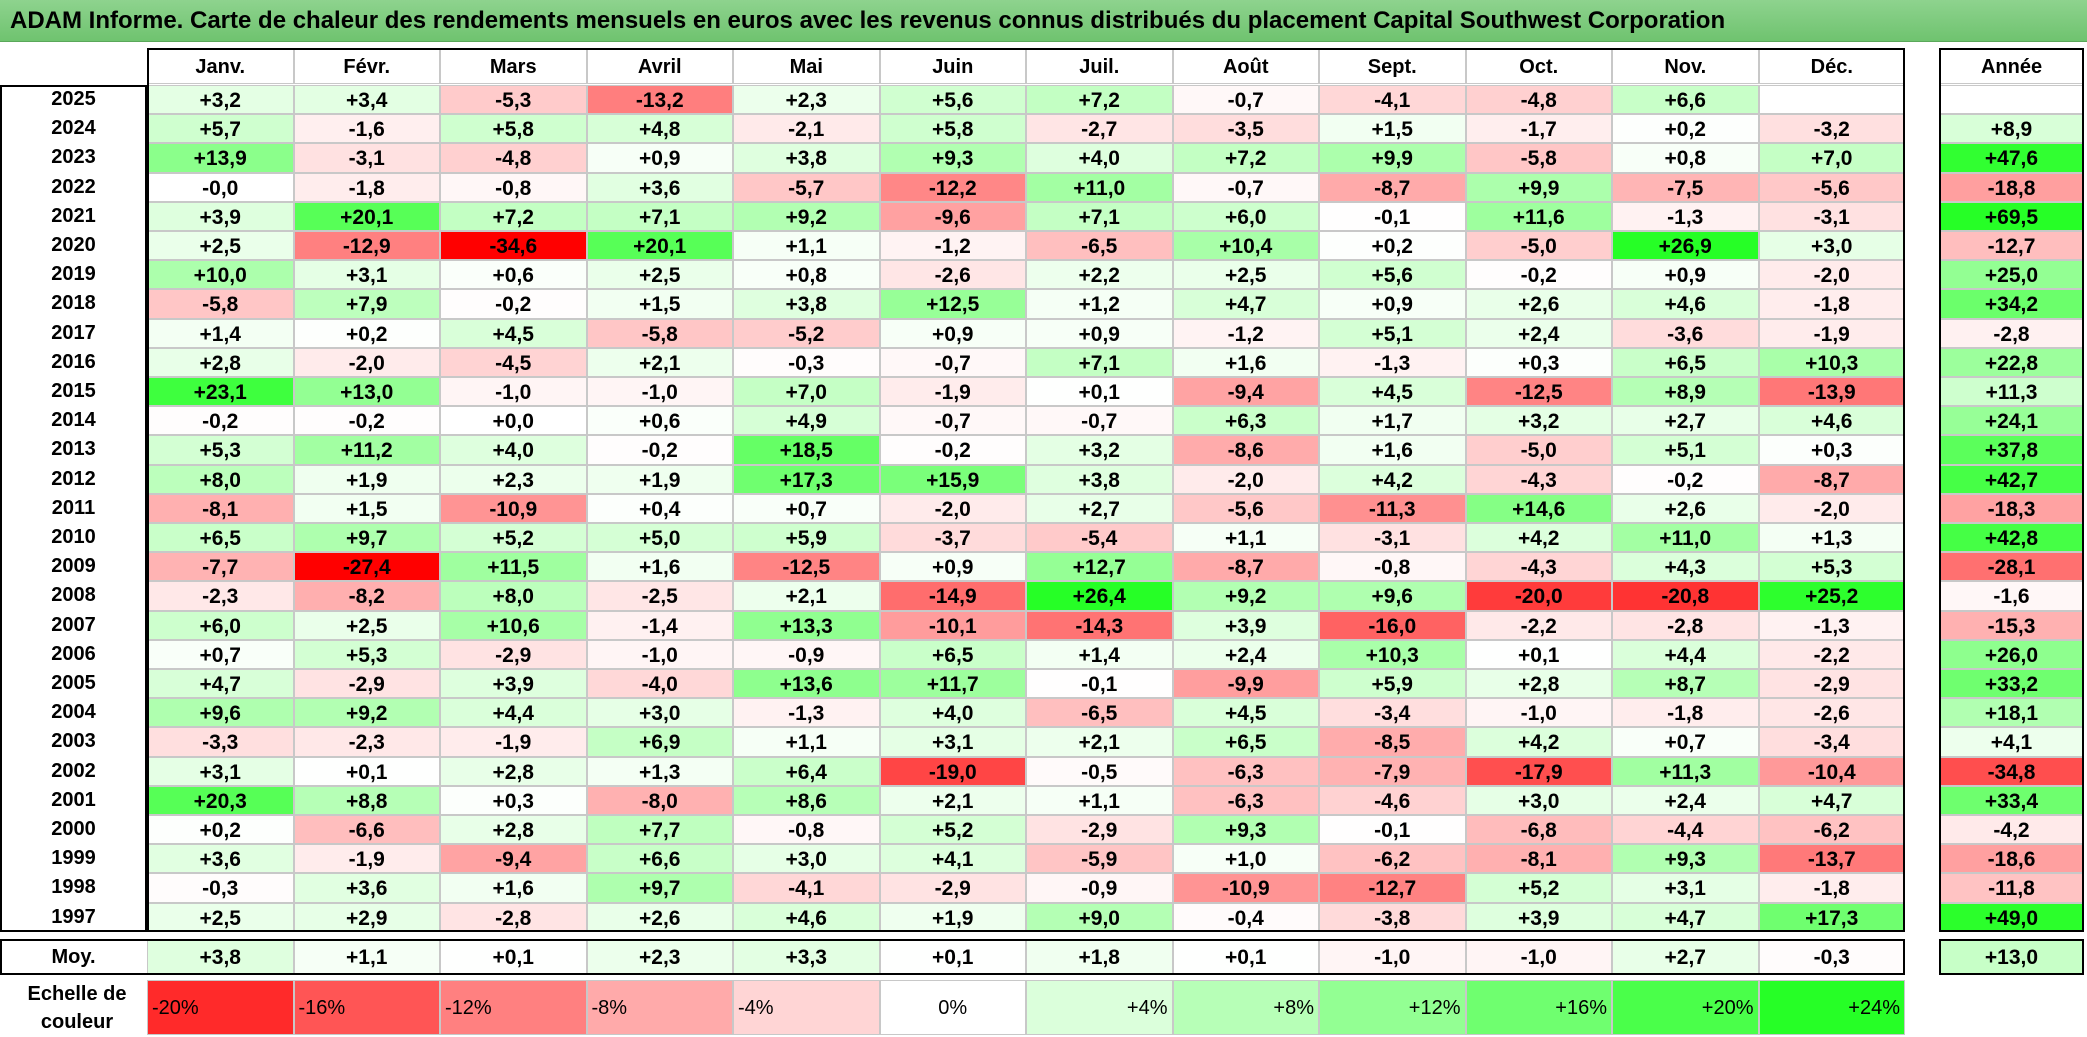  Describe the element at coordinates (1685, 362) in the screenshot. I see `heatmap-cell: +6,5` at that location.